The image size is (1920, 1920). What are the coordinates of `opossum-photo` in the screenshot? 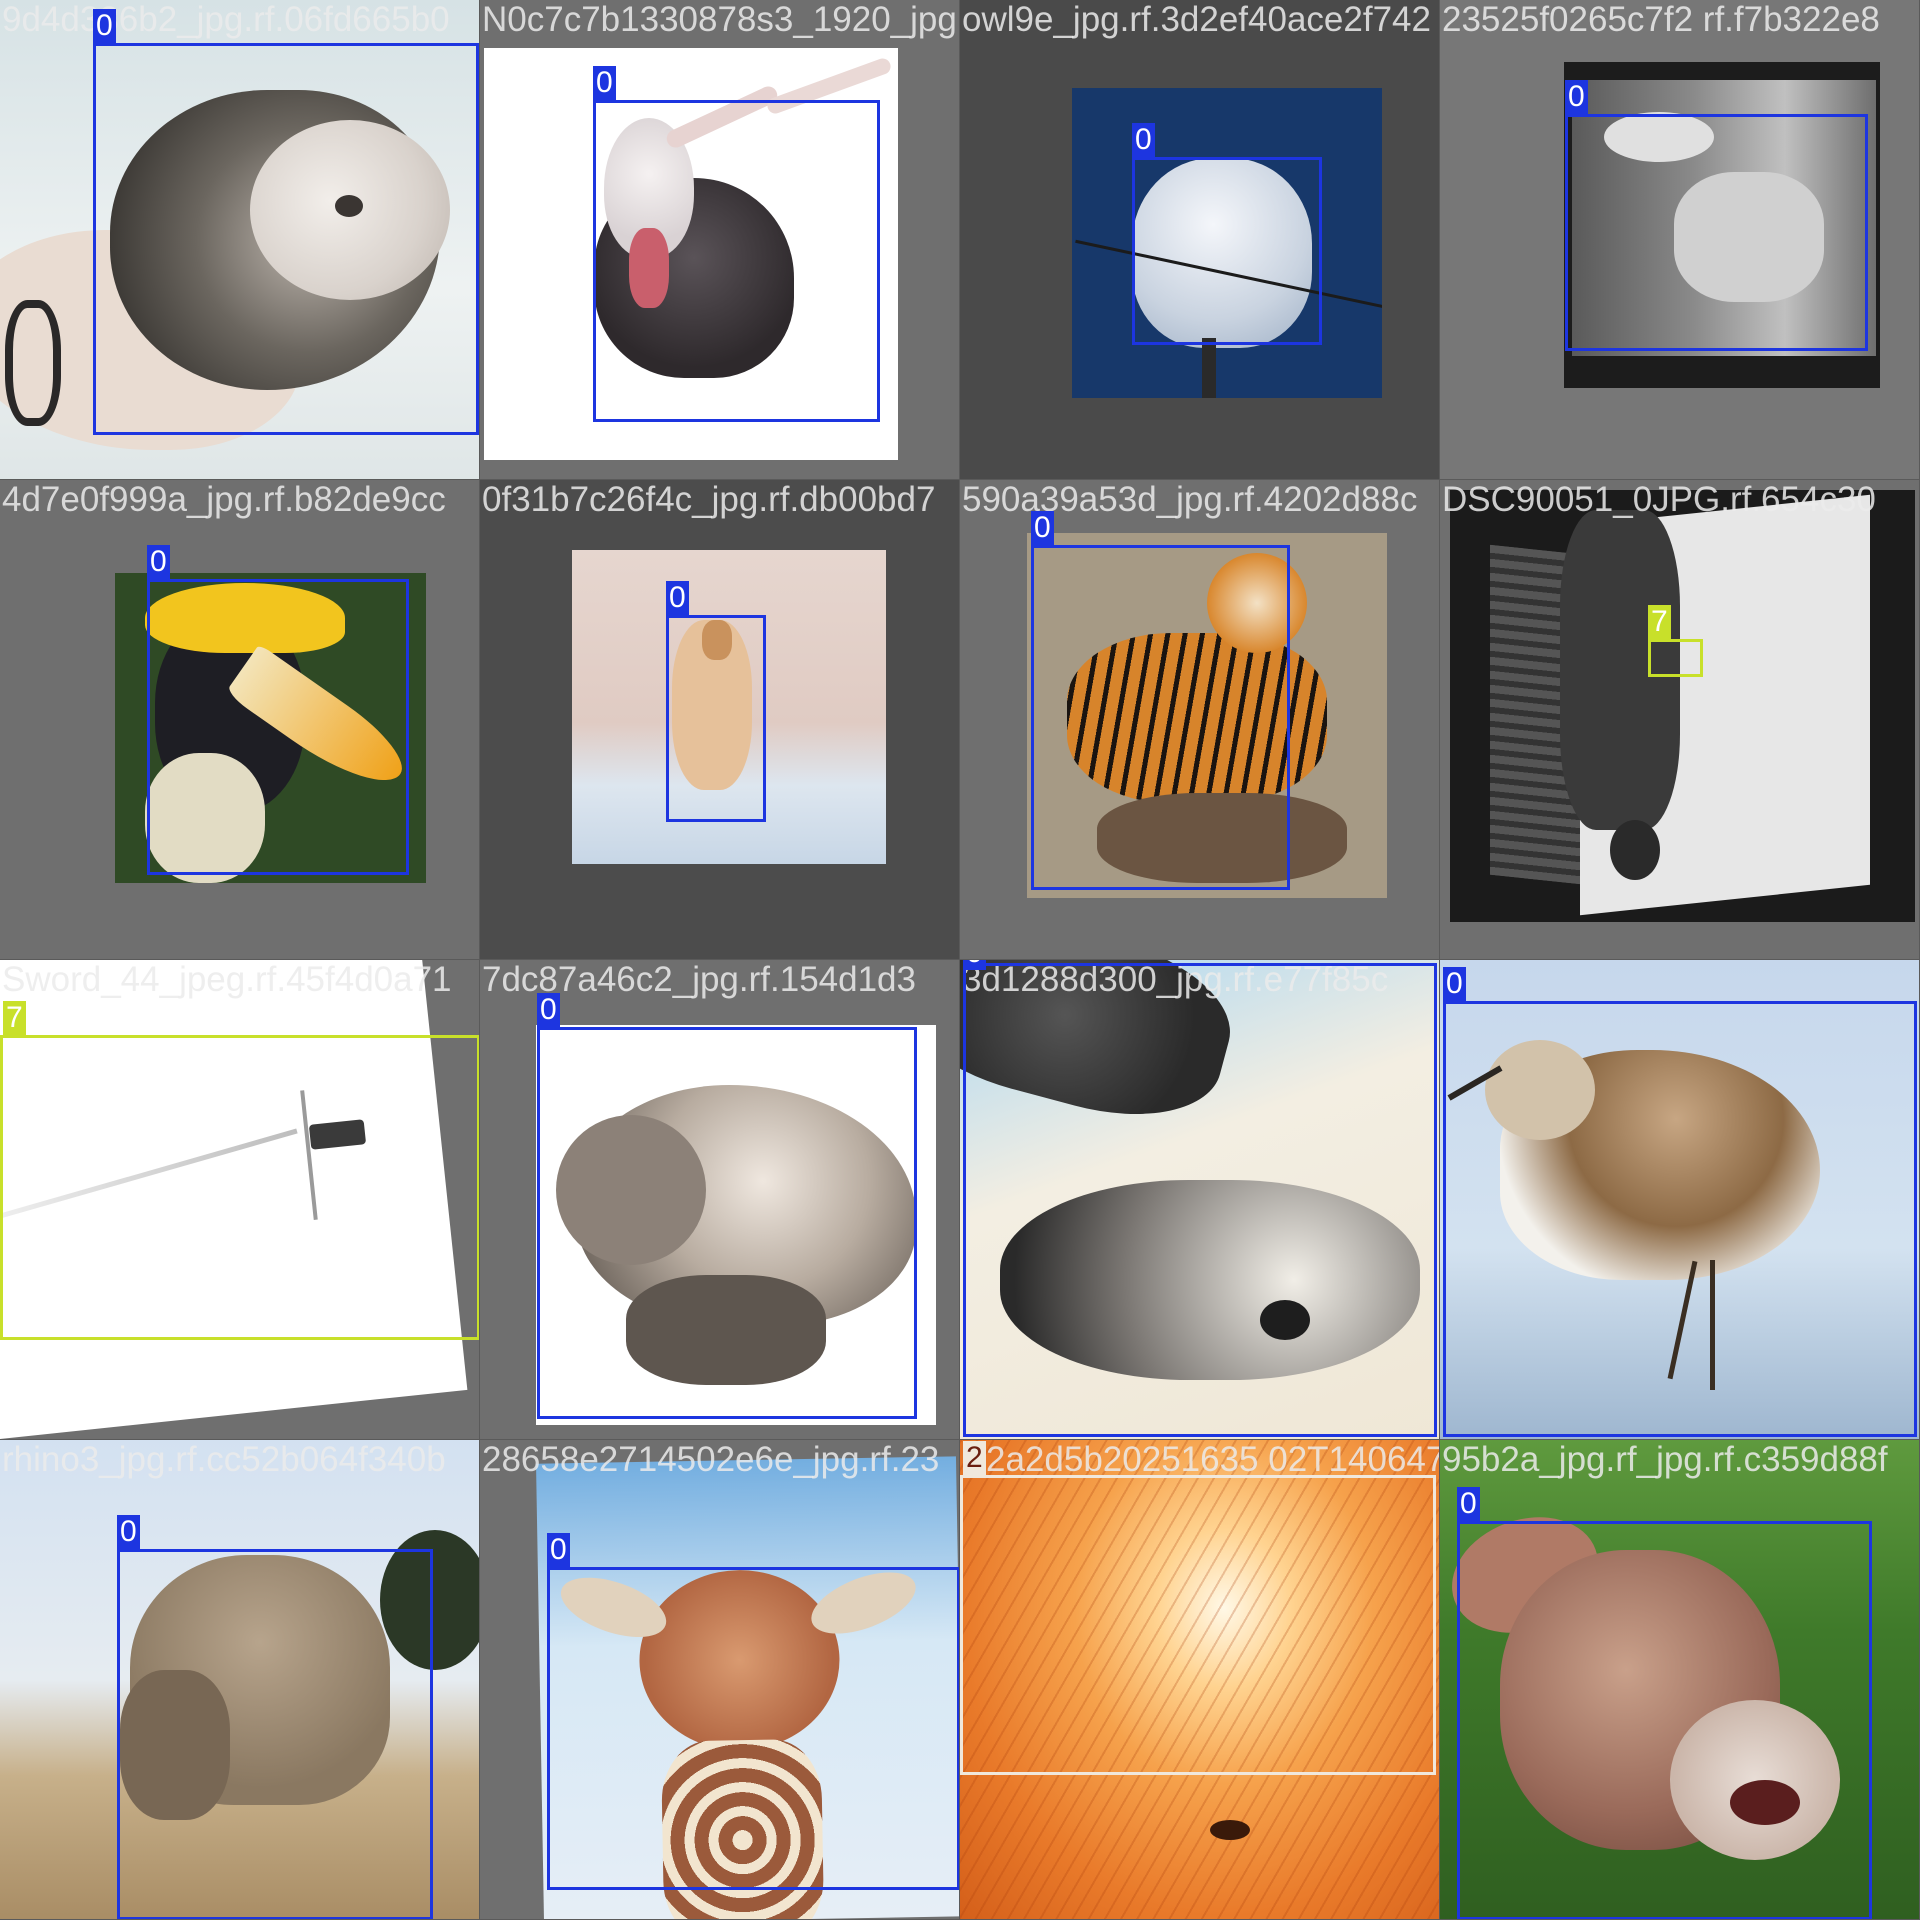 It's located at (691, 254).